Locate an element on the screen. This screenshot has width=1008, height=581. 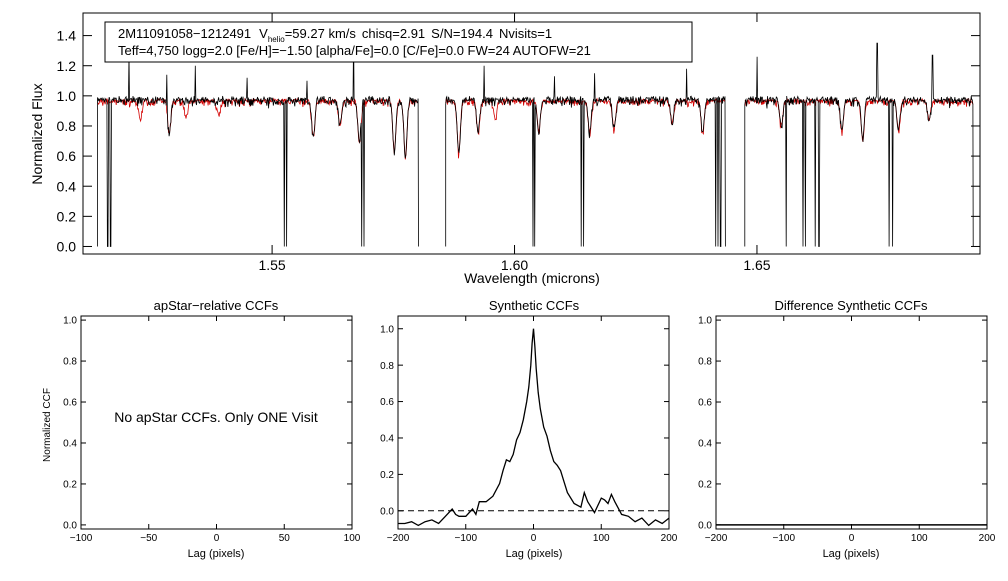
snr-value: S/N=194.4 is located at coordinates (462, 33).